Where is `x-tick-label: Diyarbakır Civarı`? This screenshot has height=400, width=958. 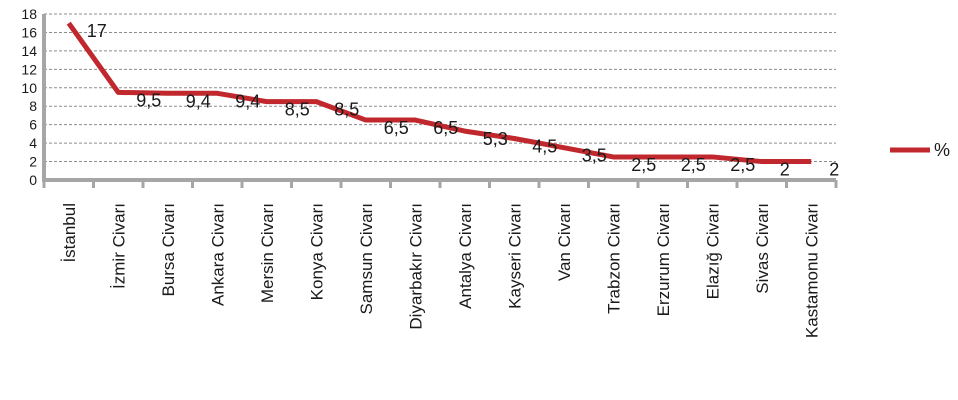
x-tick-label: Diyarbakır Civarı is located at coordinates (415, 266).